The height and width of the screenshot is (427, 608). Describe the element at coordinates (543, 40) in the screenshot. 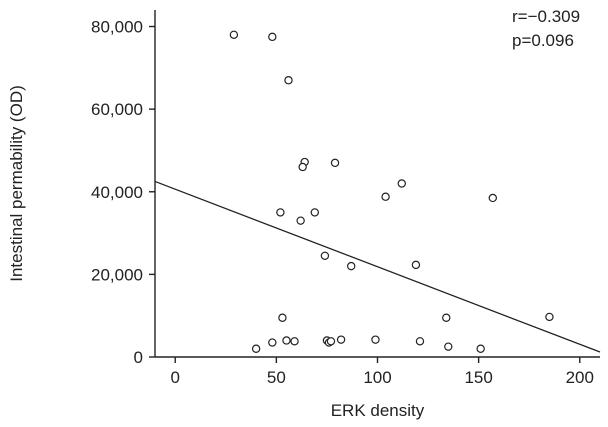

I see `correlation-p-annotation: p=0.096` at that location.